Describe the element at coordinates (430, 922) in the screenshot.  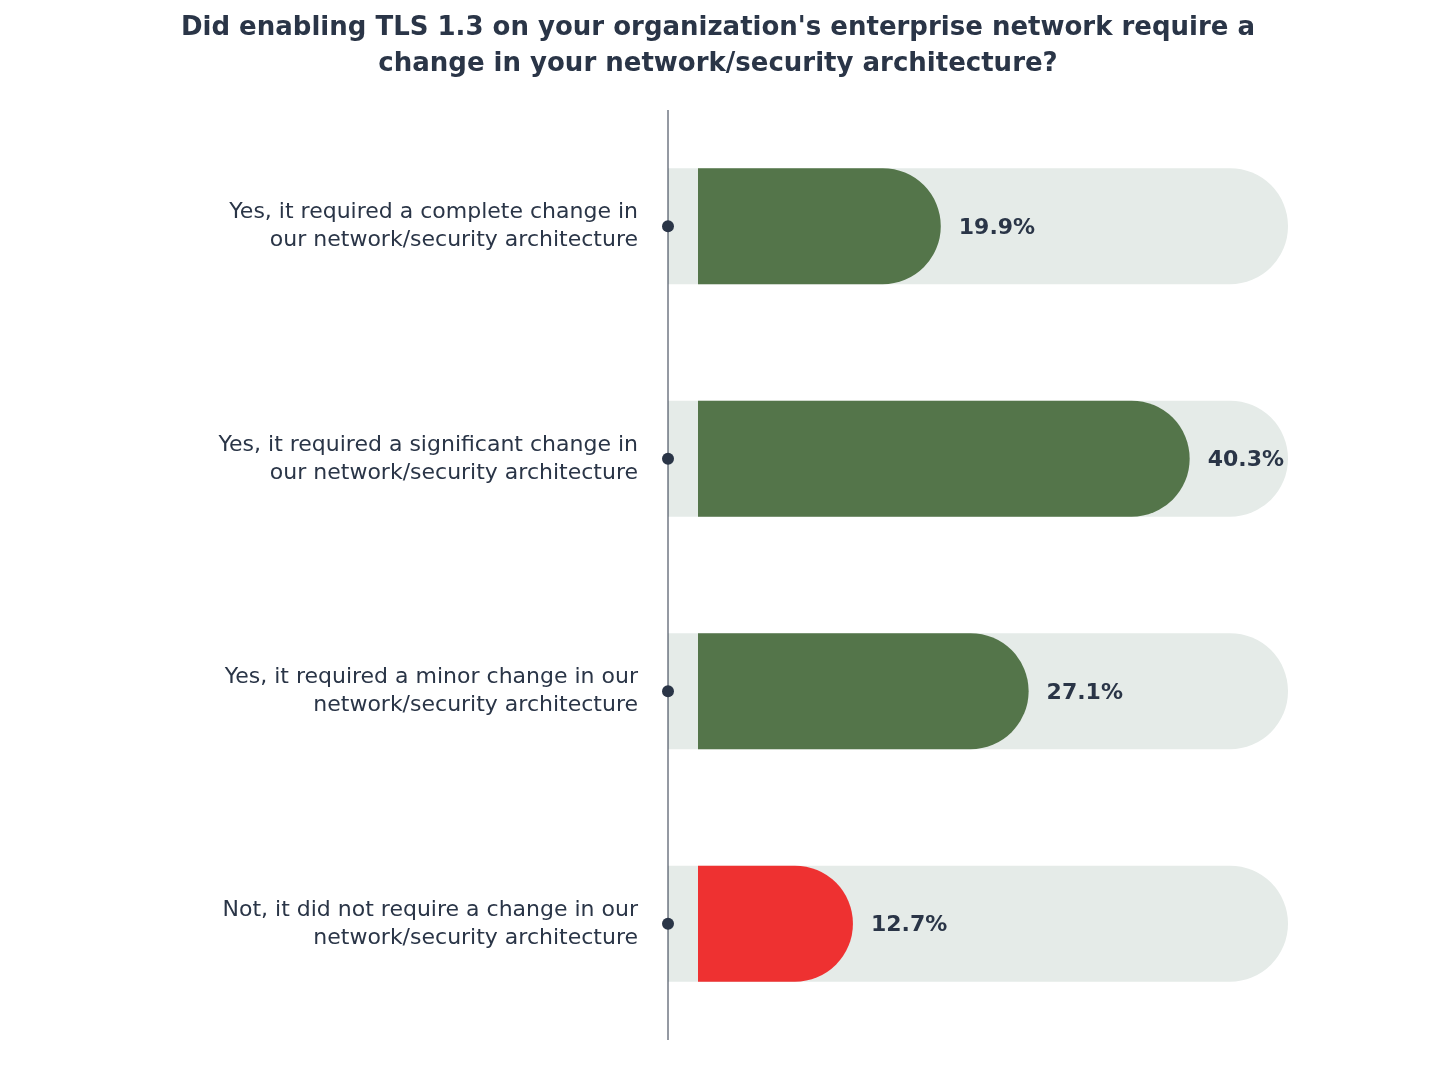
I see `y-tick-label: Not, it did not require a change in our network/security architecture` at that location.